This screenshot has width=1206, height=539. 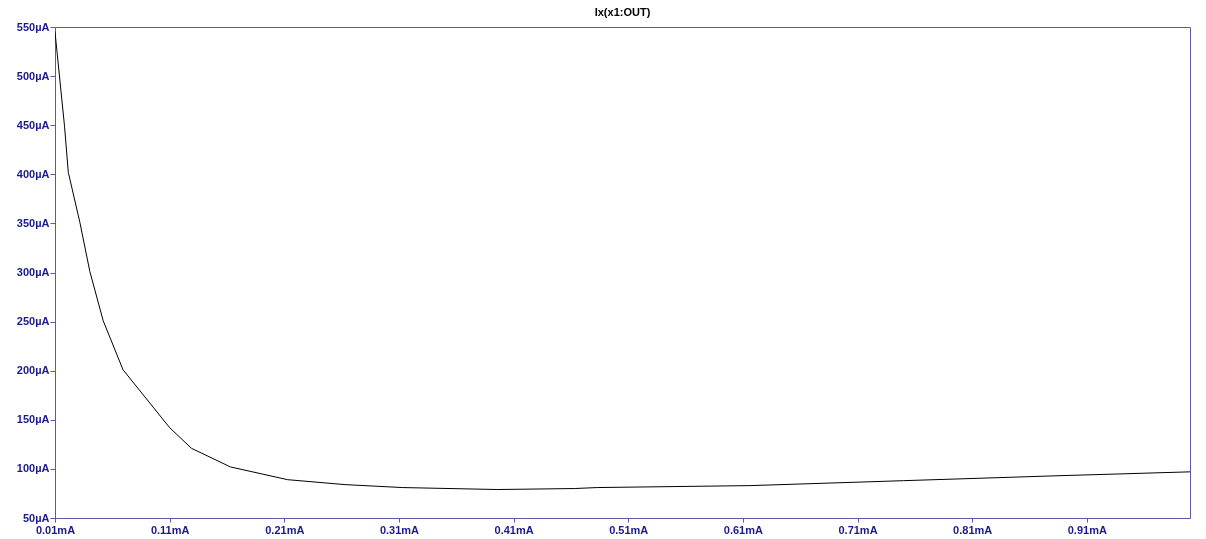 What do you see at coordinates (55, 529) in the screenshot?
I see `x-tick-label: 0.01mA` at bounding box center [55, 529].